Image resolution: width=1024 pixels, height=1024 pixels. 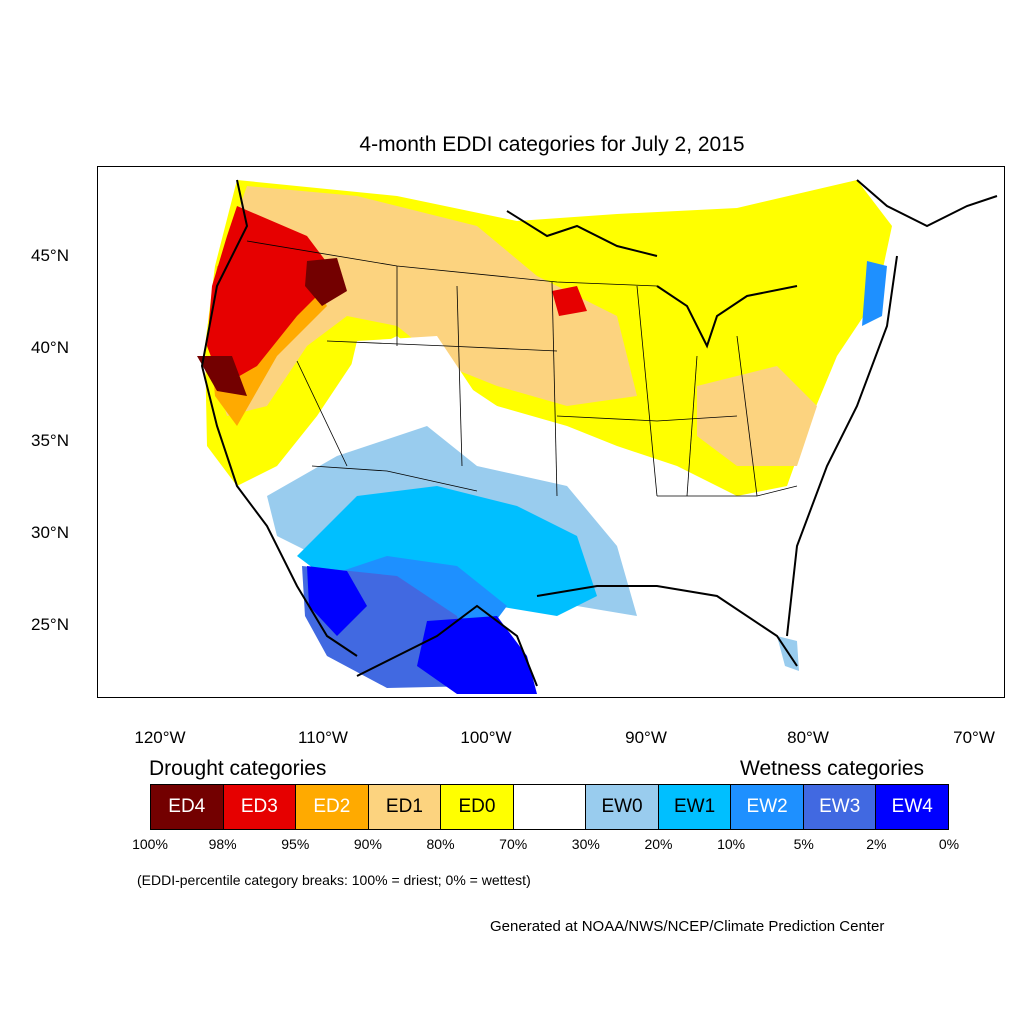 I want to click on ed4-region, so click(x=326, y=282).